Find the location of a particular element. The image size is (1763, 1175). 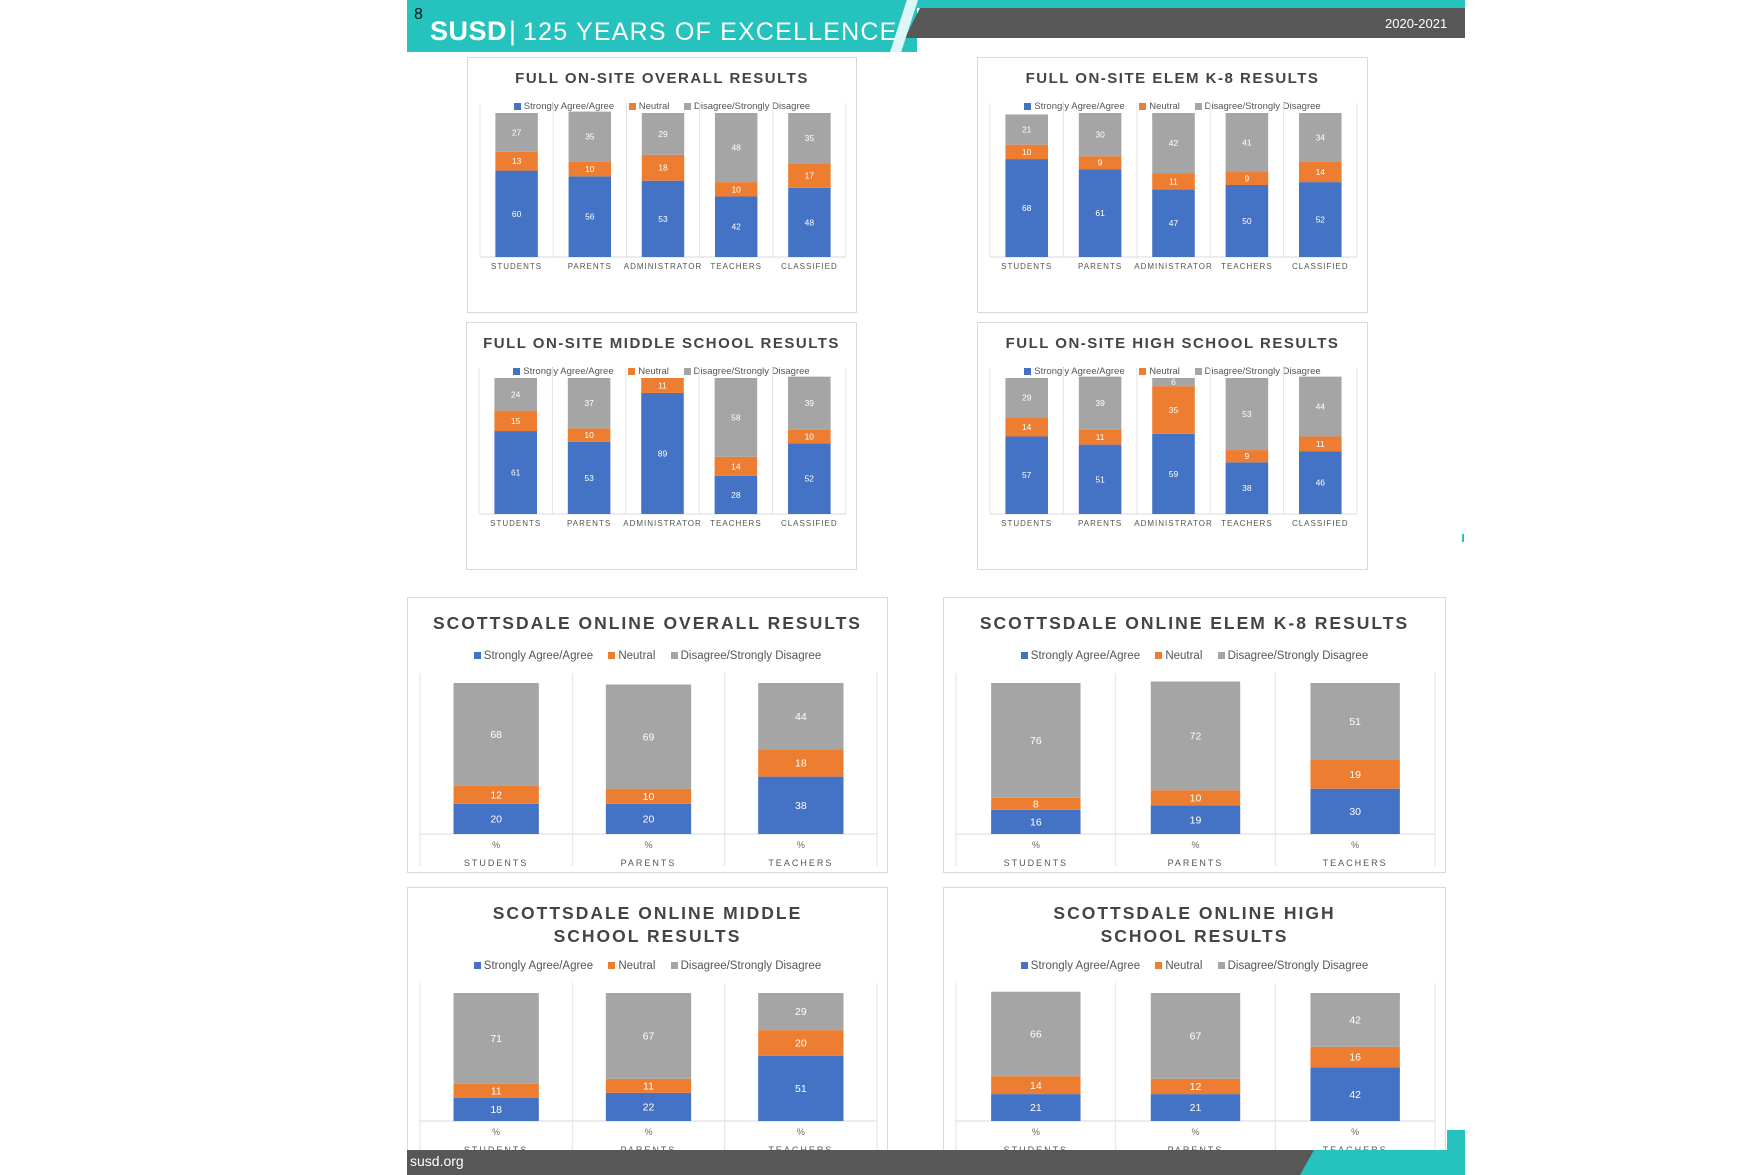

category-label: TEACHERS is located at coordinates (736, 523).